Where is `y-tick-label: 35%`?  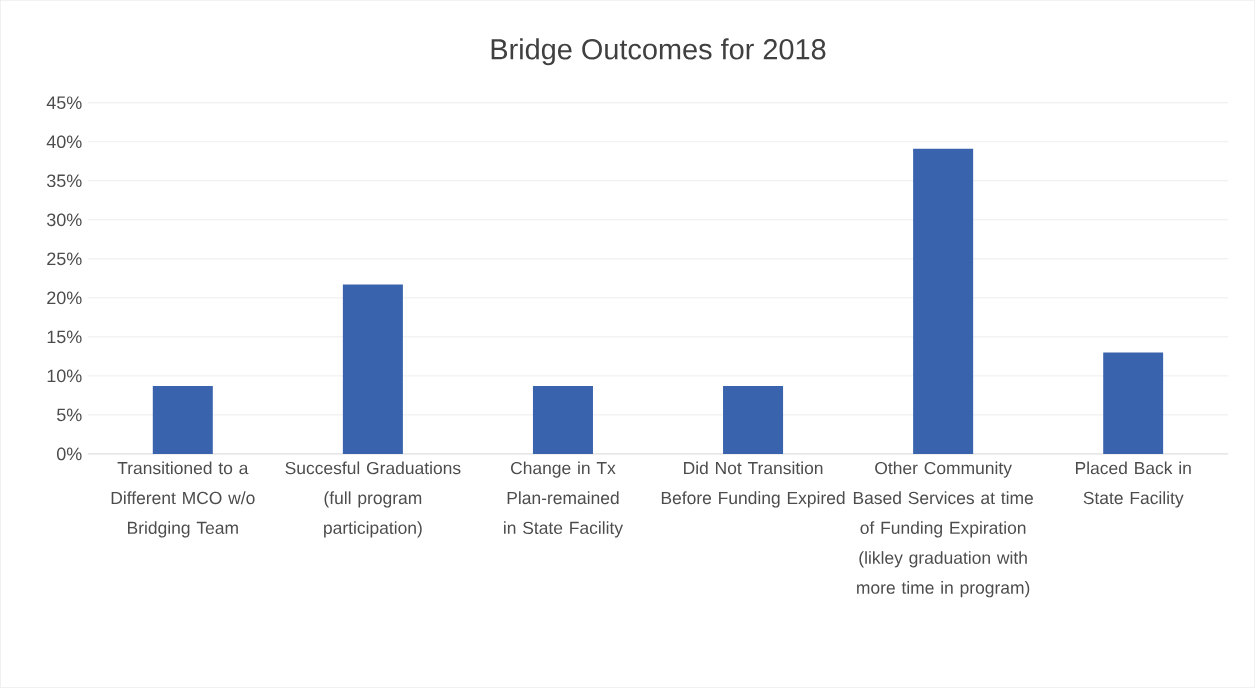 y-tick-label: 35% is located at coordinates (64, 181).